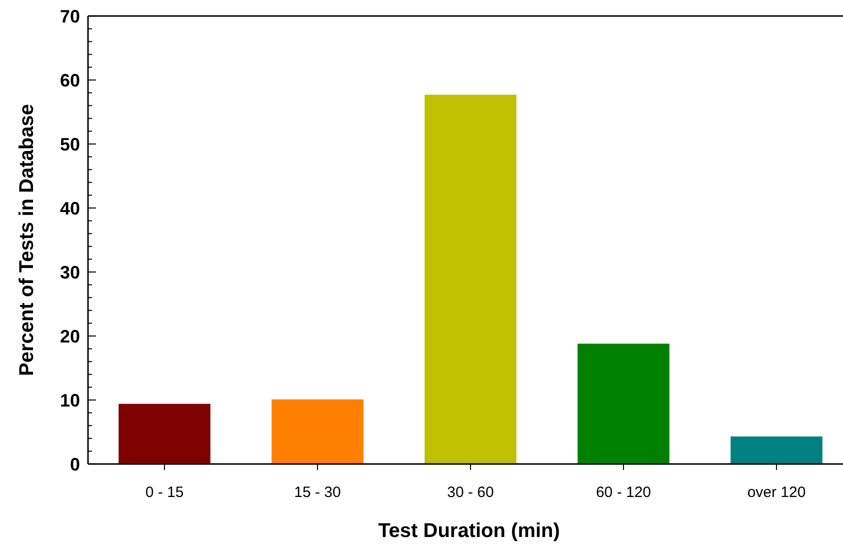  Describe the element at coordinates (317, 492) in the screenshot. I see `x-tick-label: 15 - 30` at that location.